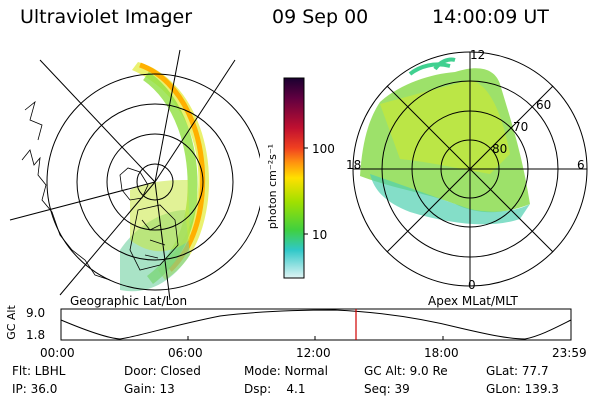  Describe the element at coordinates (36, 313) in the screenshot. I see `altitude-tick-high: 9.0` at that location.